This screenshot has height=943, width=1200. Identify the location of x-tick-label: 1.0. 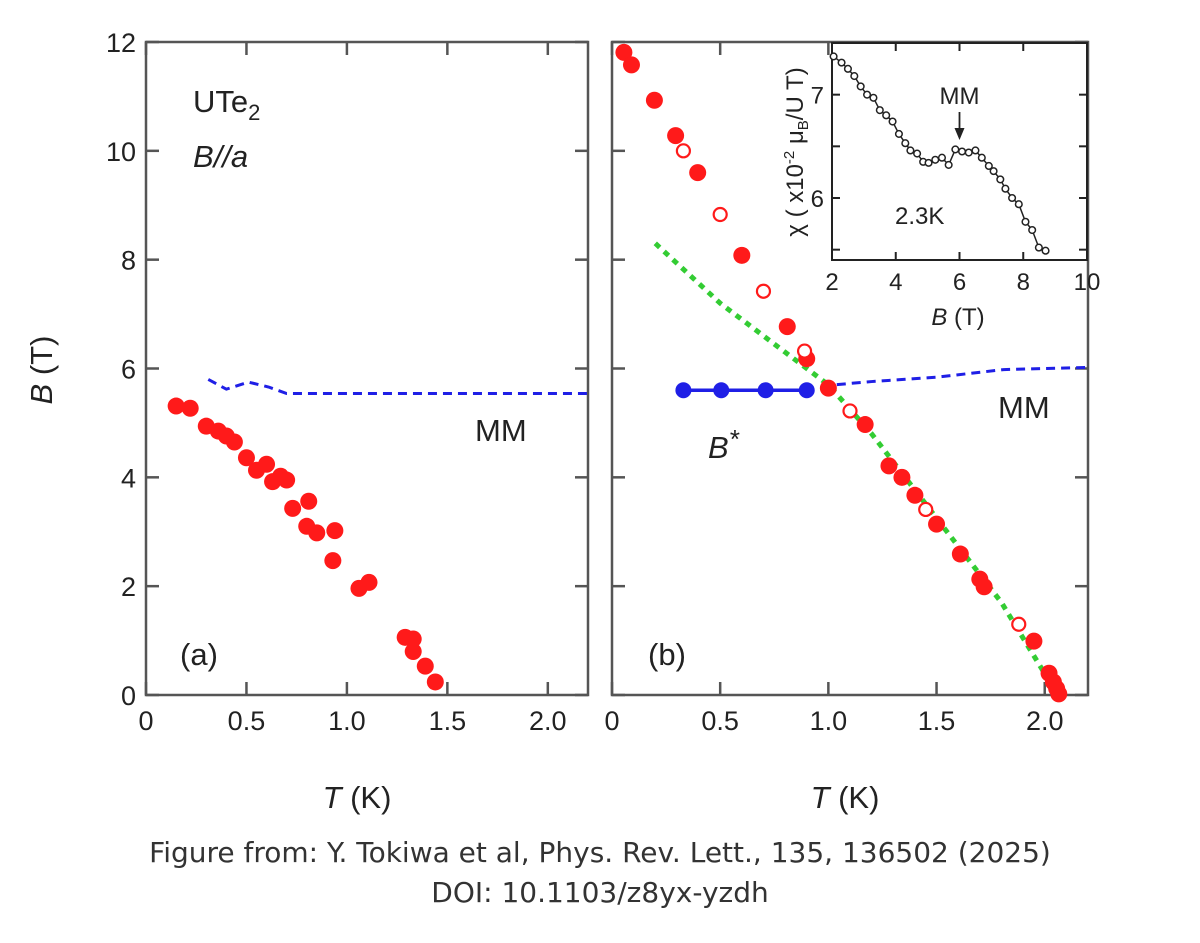
(829, 721).